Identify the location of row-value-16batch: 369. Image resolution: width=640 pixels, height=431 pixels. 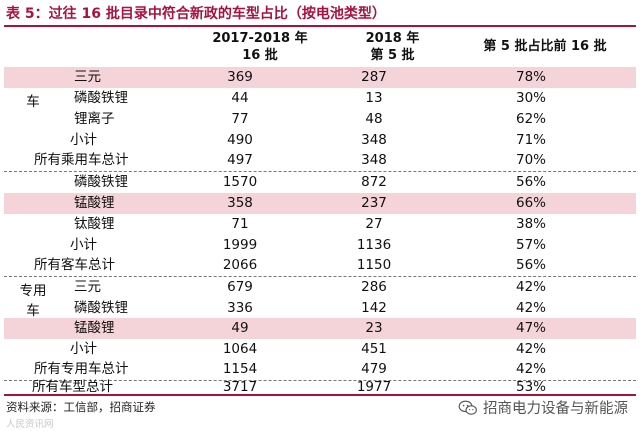
(240, 77).